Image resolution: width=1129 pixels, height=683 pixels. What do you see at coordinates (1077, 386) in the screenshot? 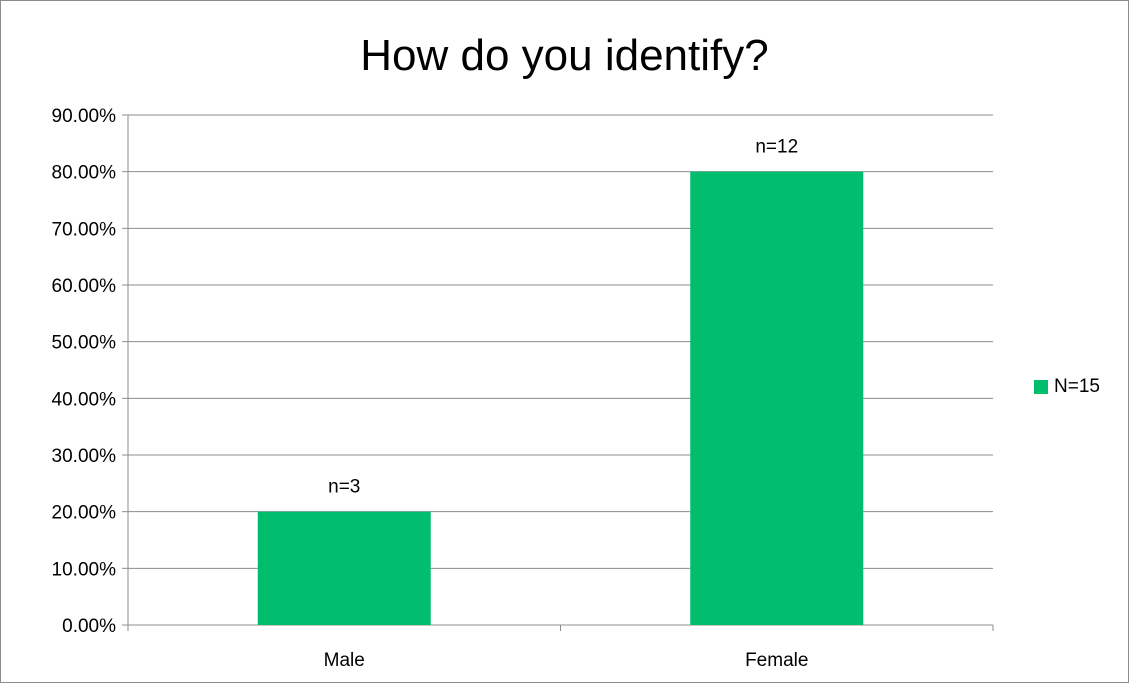
I see `legend-label: N=15` at bounding box center [1077, 386].